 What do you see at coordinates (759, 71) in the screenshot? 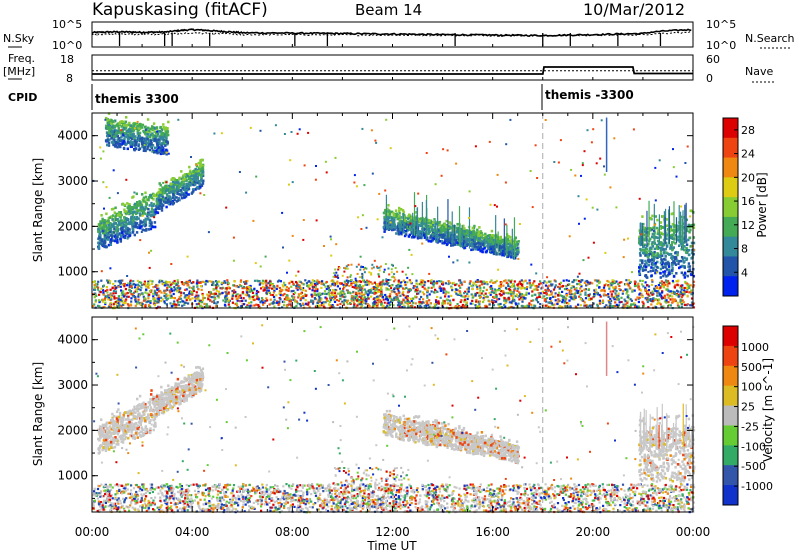
I see `nave-label: Nave` at bounding box center [759, 71].